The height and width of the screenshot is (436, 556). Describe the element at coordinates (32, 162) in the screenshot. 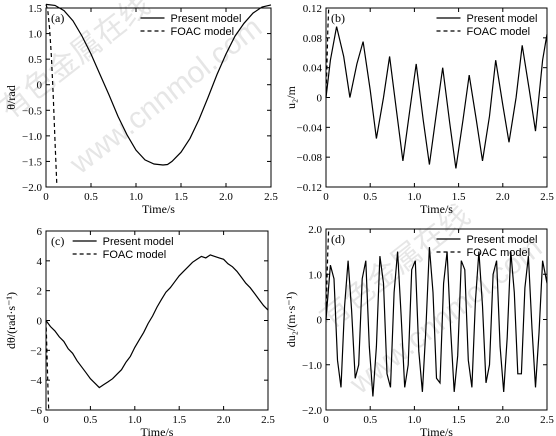

I see `y-tick-label: −1.5` at that location.